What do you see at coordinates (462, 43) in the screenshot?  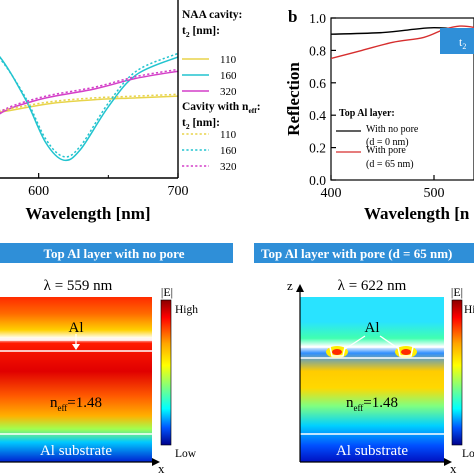 I see `panel-b-inset-label: t2` at bounding box center [462, 43].